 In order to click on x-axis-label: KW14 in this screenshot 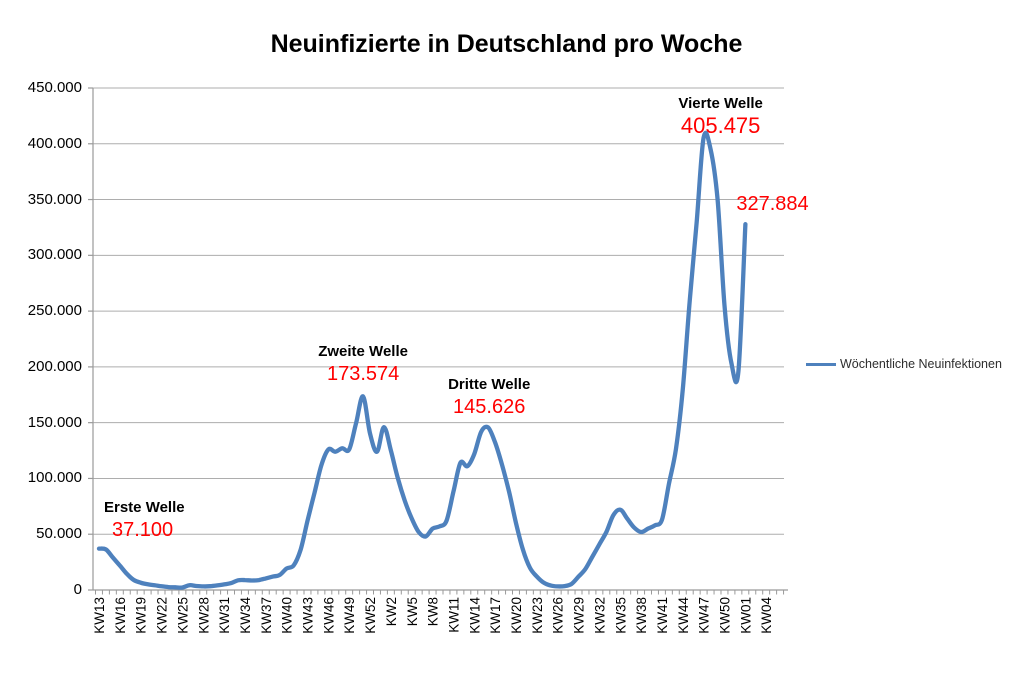, I will do `click(474, 615)`.